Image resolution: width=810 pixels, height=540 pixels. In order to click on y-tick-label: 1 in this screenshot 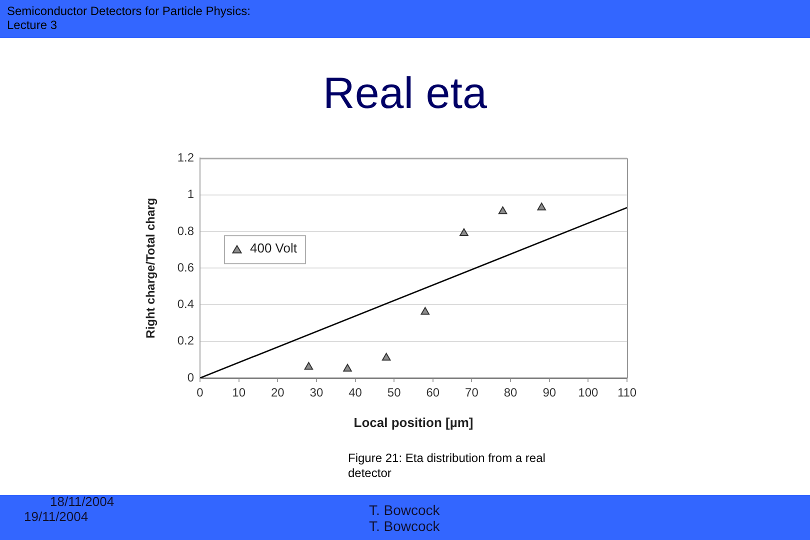, I will do `click(190, 194)`.